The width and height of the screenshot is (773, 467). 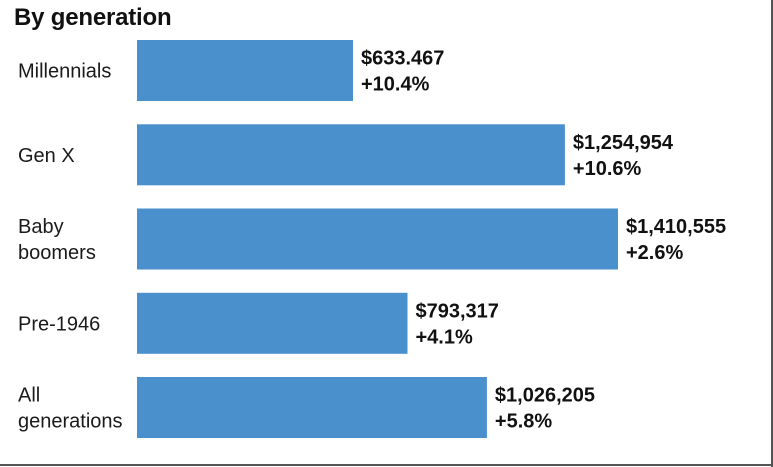 I want to click on bottom-border, so click(x=386, y=465).